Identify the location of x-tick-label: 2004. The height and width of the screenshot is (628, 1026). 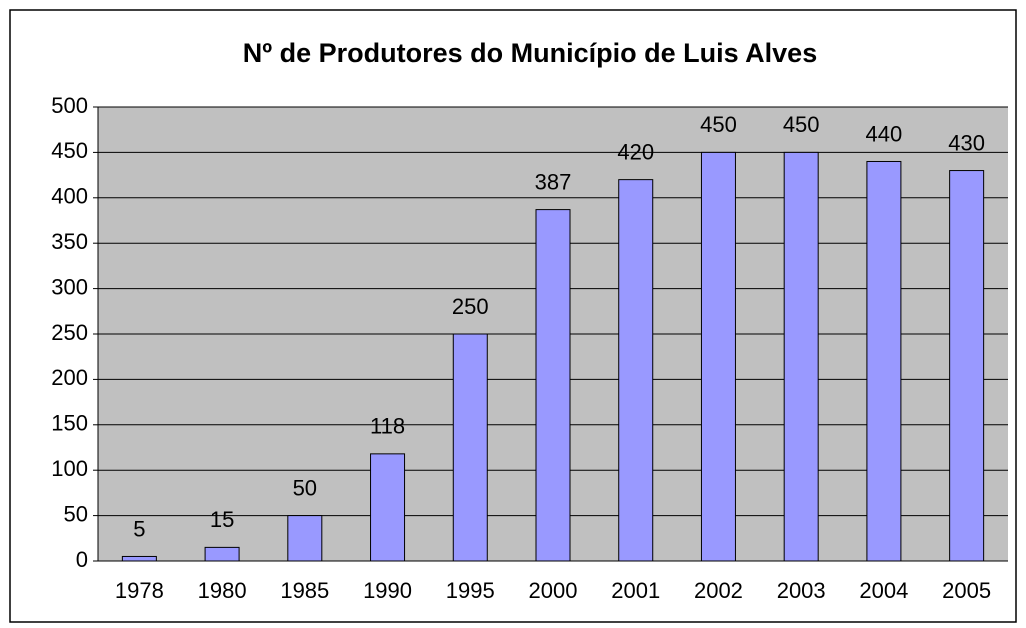
(883, 590).